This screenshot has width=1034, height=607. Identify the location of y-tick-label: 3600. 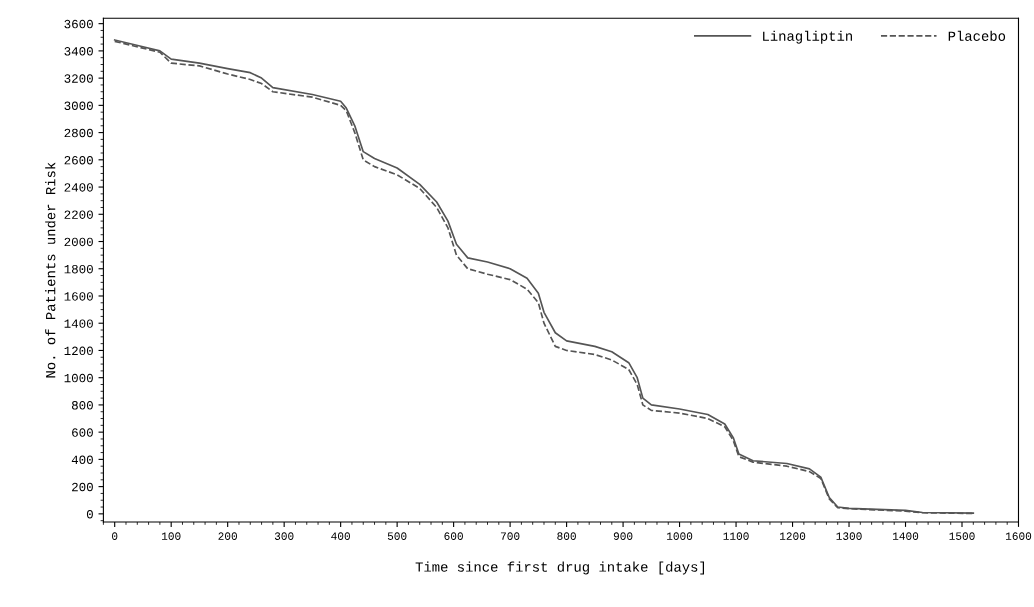
(78, 24).